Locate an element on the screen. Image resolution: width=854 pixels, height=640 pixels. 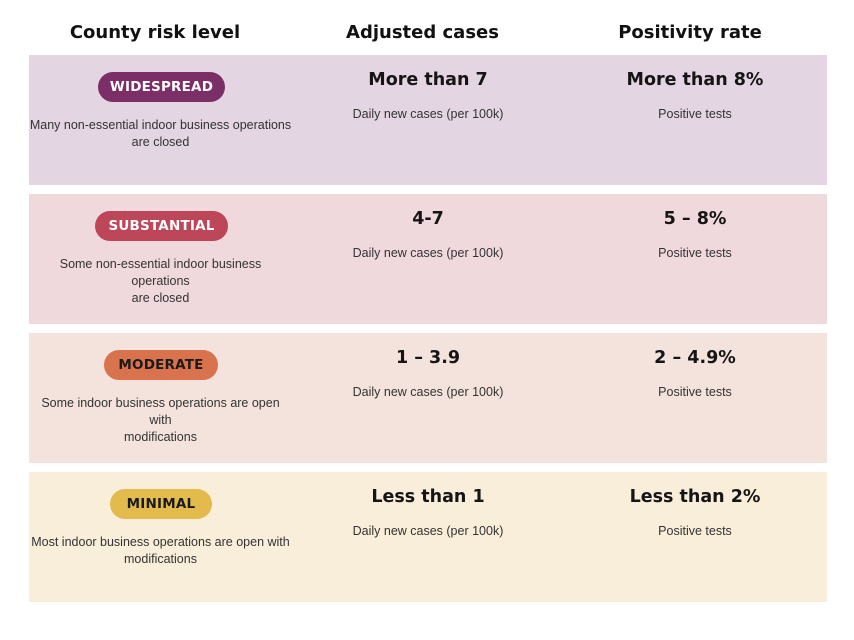
adjusted-cases-value: More than 7 is located at coordinates (428, 80).